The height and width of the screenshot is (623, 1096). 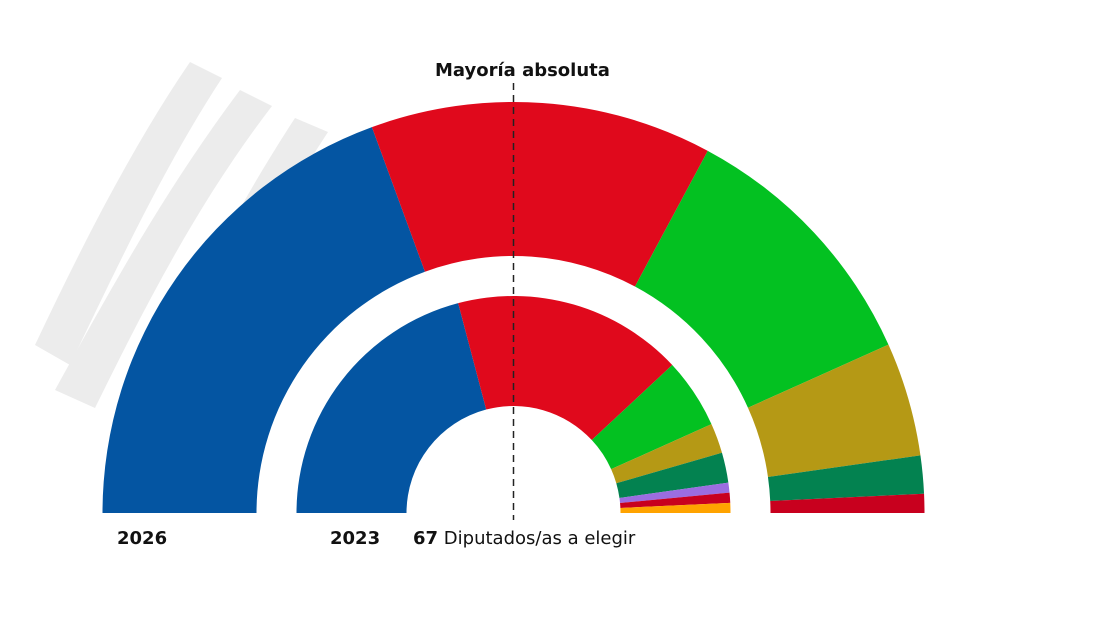 What do you see at coordinates (426, 538) in the screenshot?
I see `seats-count: 67` at bounding box center [426, 538].